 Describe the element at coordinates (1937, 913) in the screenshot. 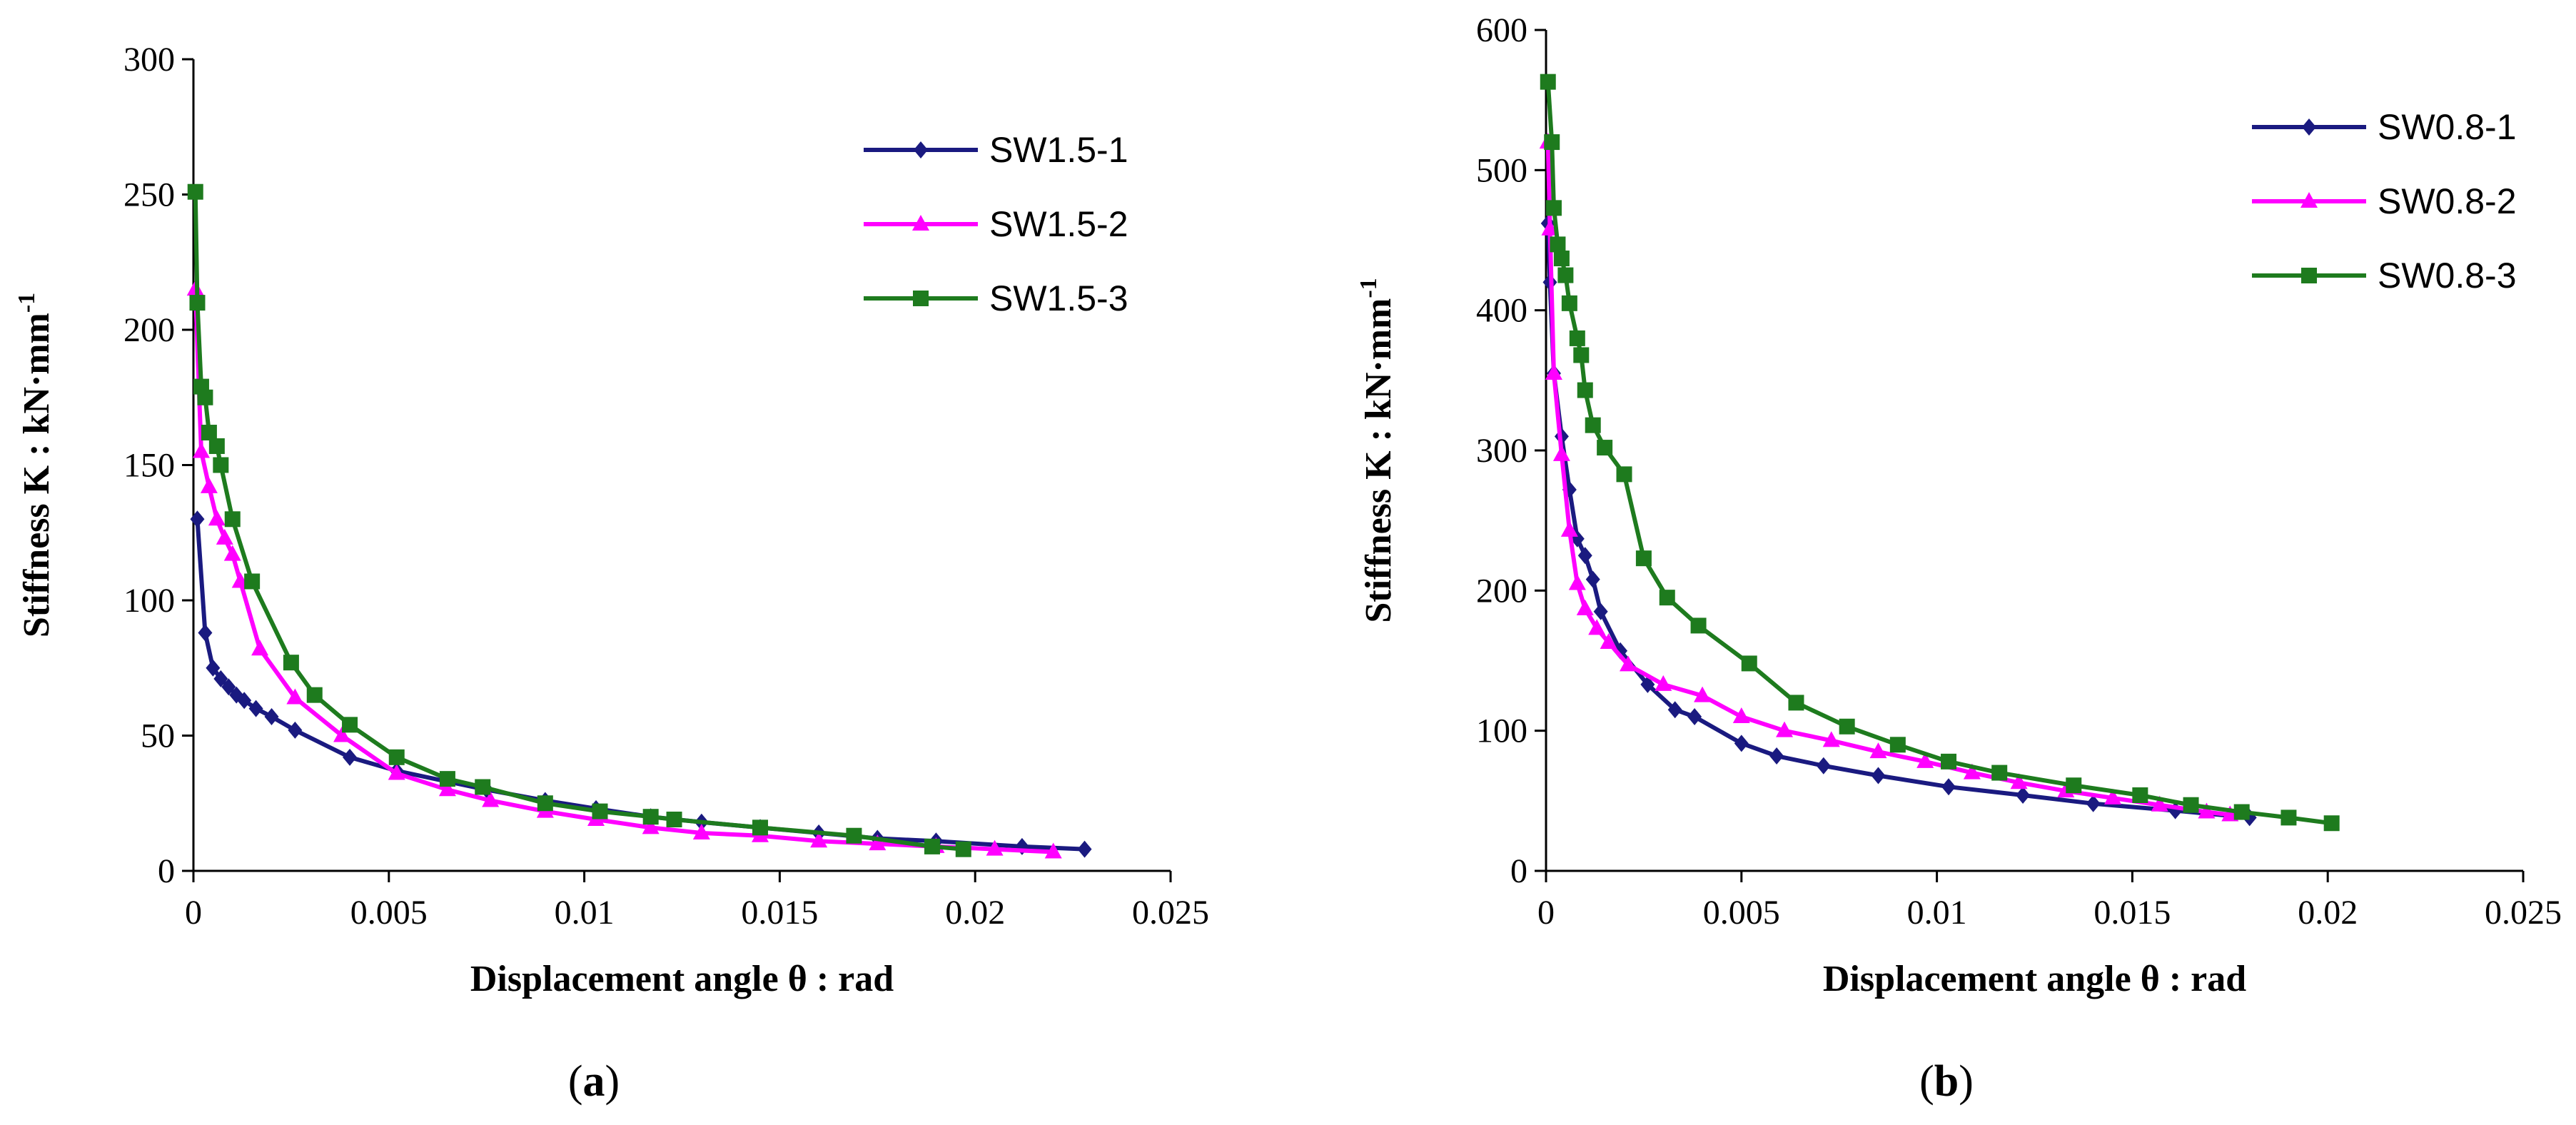

I see `x-tick-label: 0.01` at that location.